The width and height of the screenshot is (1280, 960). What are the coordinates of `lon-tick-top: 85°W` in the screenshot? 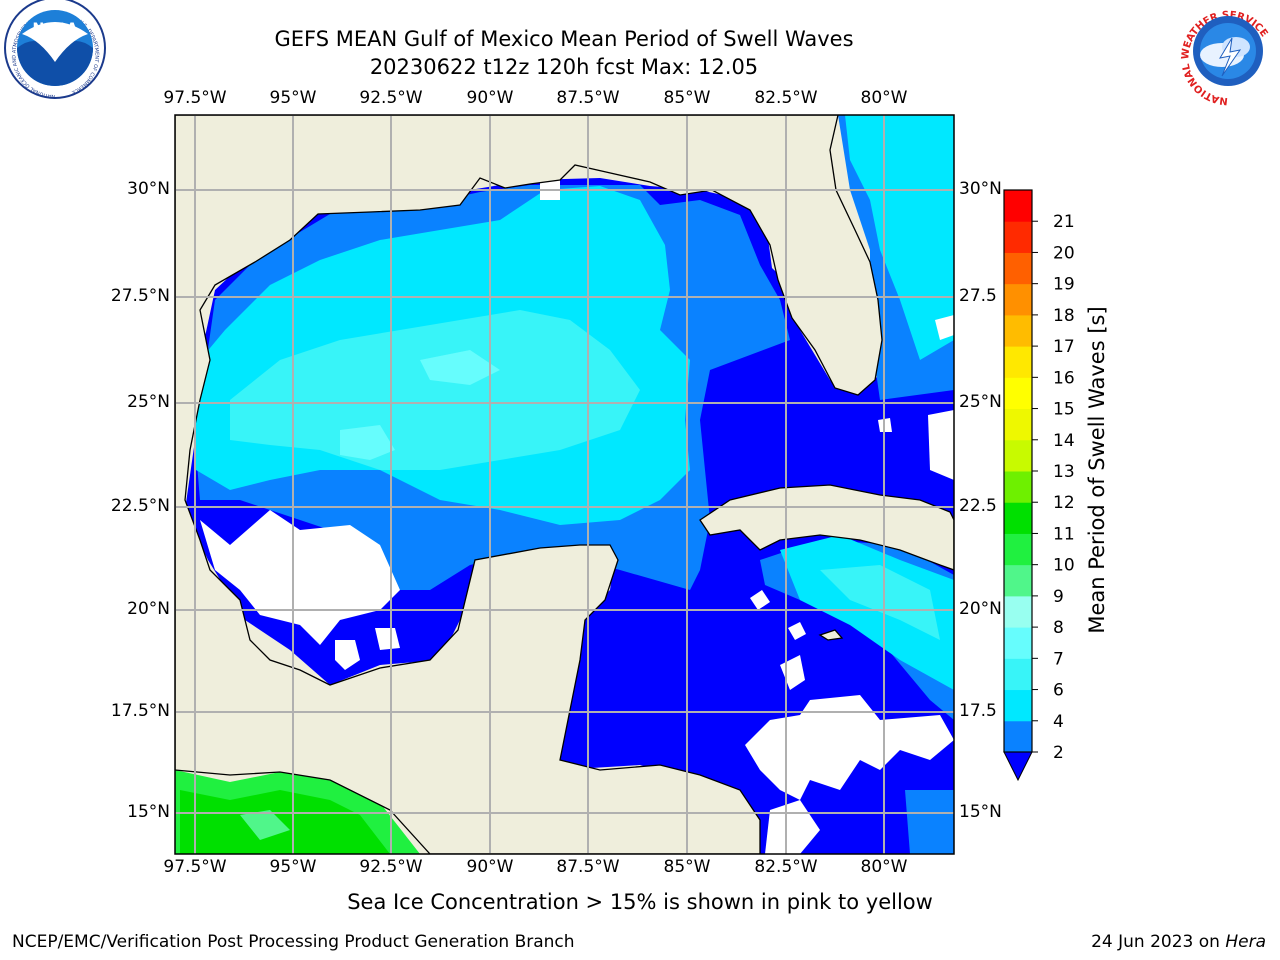 It's located at (687, 98).